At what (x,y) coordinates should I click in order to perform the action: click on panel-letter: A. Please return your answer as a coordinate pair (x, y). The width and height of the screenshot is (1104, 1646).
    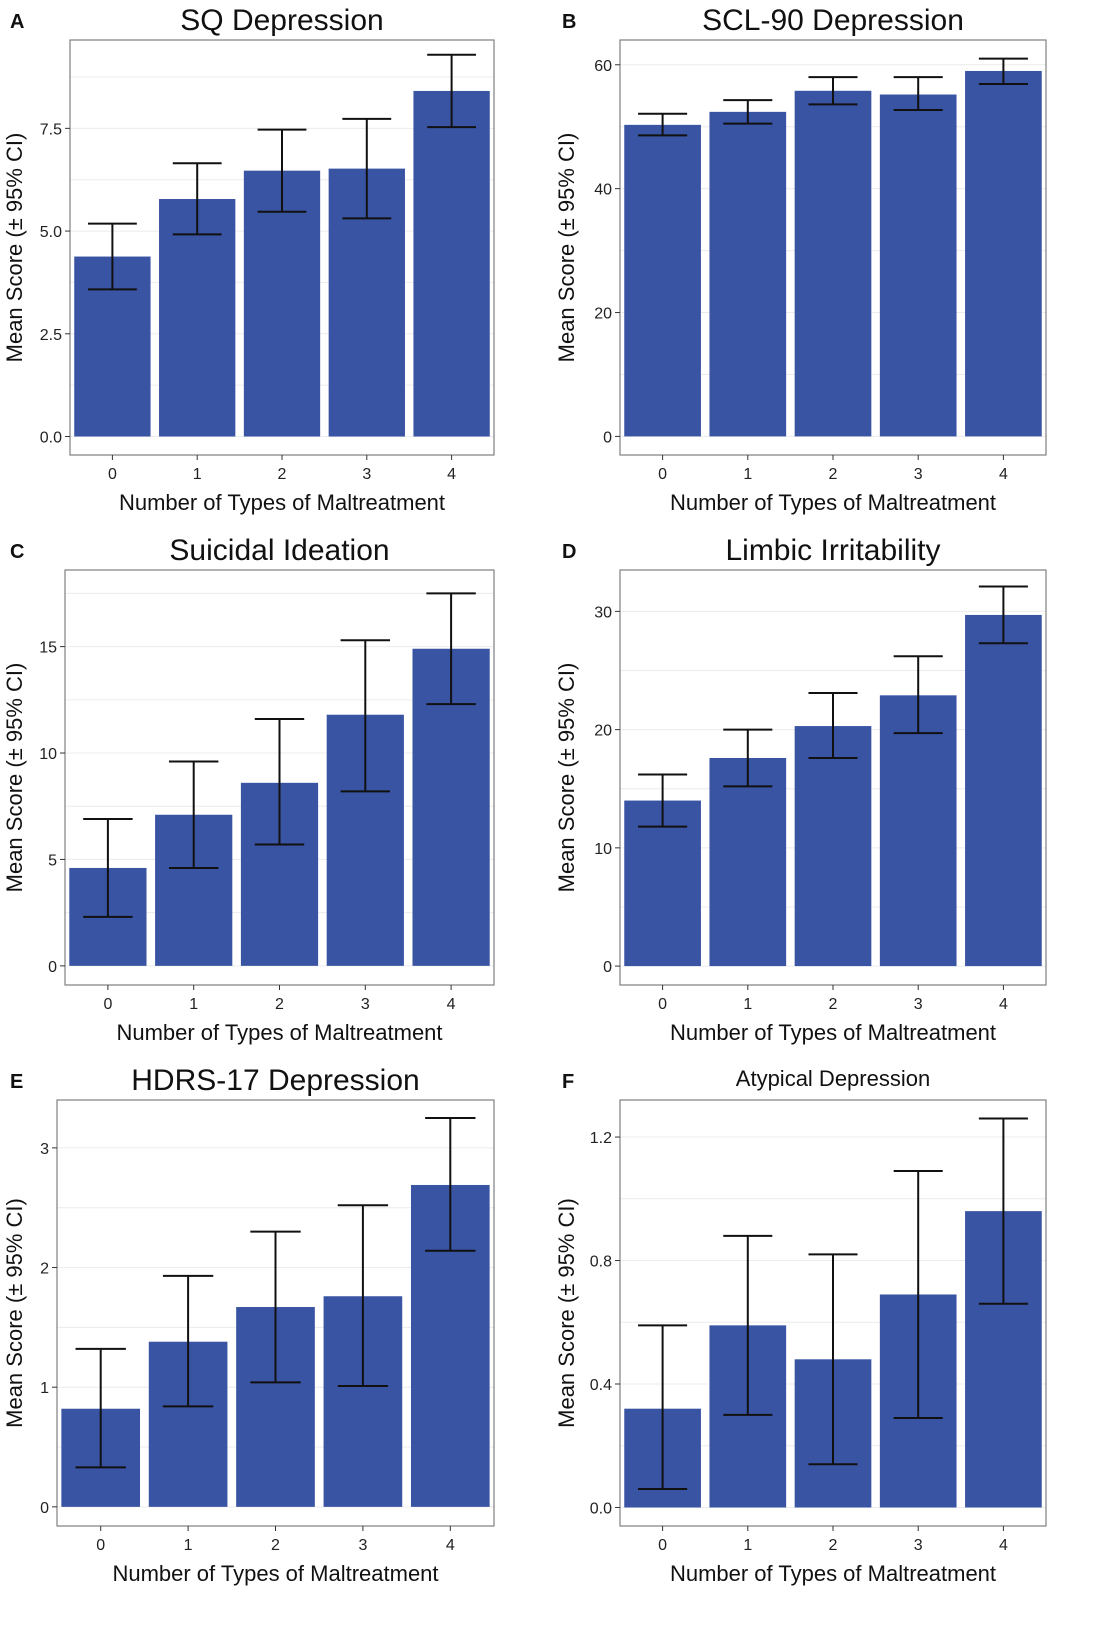
    Looking at the image, I should click on (17, 22).